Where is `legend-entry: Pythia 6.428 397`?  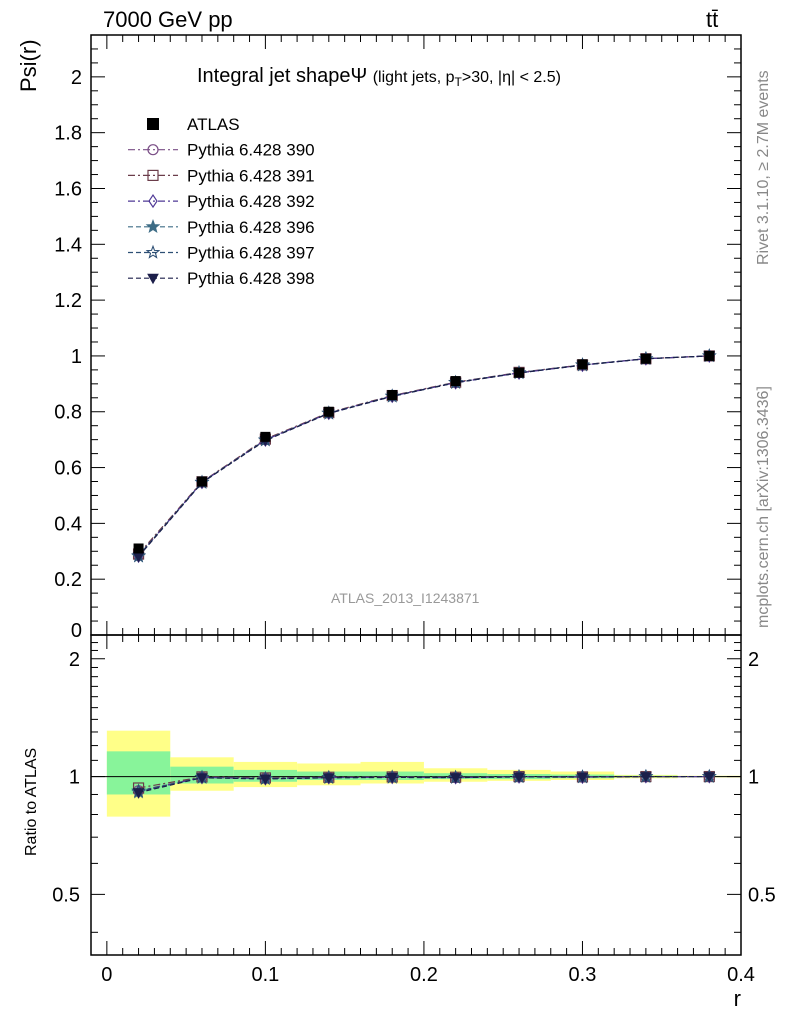
legend-entry: Pythia 6.428 397 is located at coordinates (251, 253).